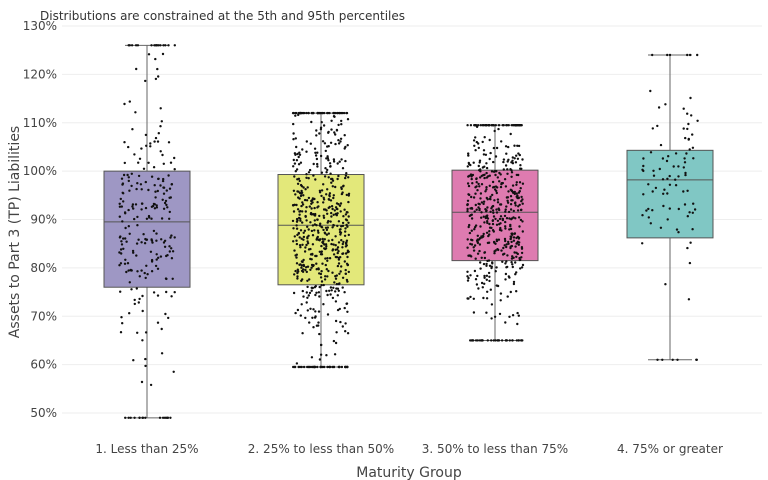 The image size is (768, 480). Describe the element at coordinates (321, 449) in the screenshot. I see `x-tick-label: 2. 25% to less than 50%` at that location.